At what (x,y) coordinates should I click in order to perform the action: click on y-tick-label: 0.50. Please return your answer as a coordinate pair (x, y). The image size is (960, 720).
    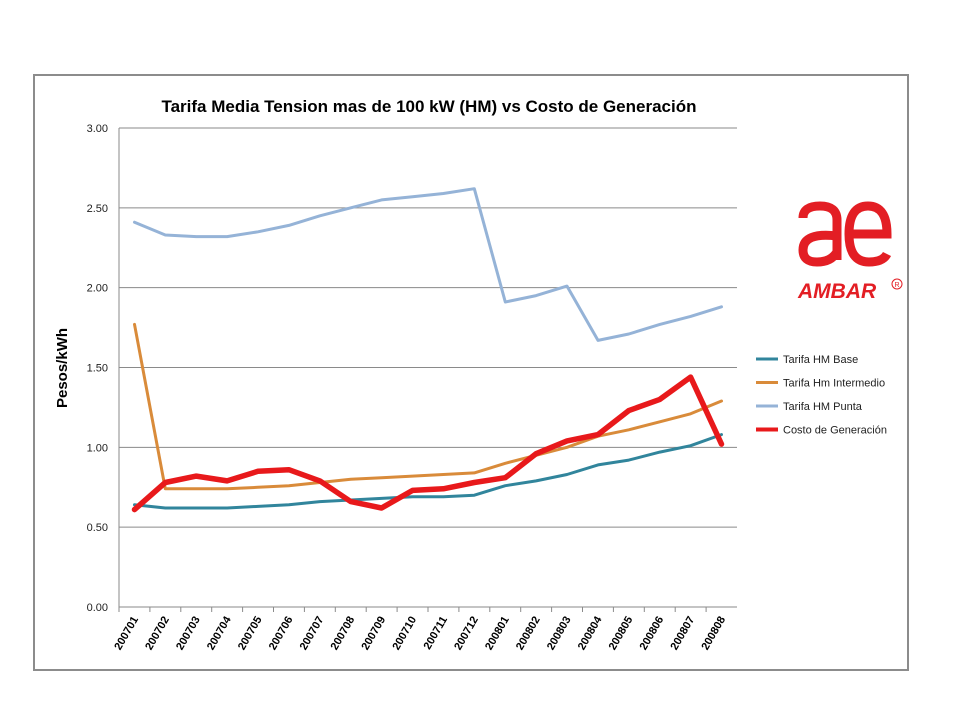
    Looking at the image, I should click on (97, 528).